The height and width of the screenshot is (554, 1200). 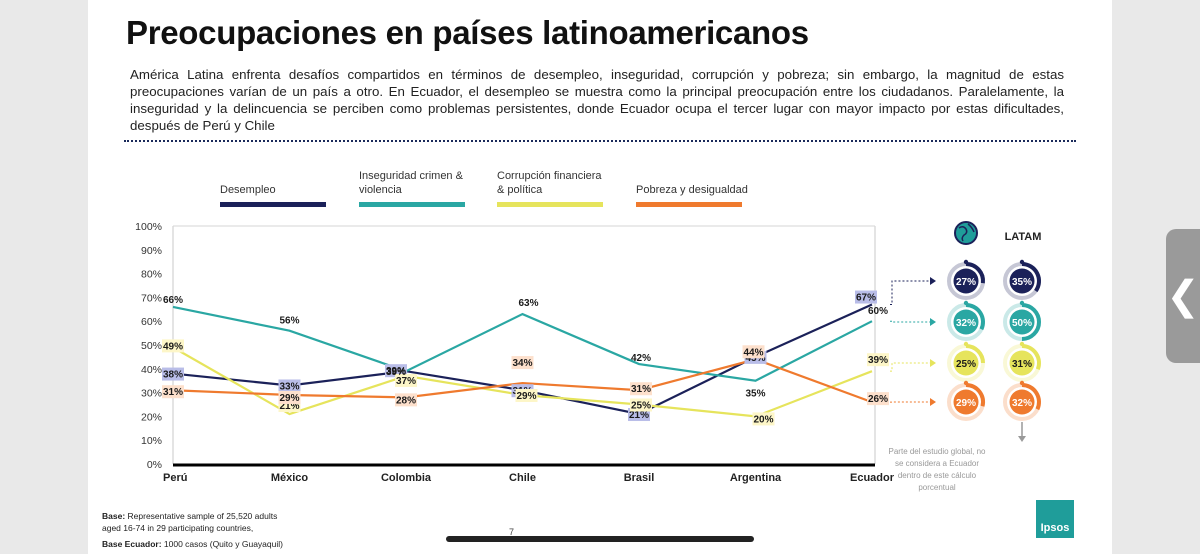 I want to click on globe-icon-continents, so click(x=966, y=232).